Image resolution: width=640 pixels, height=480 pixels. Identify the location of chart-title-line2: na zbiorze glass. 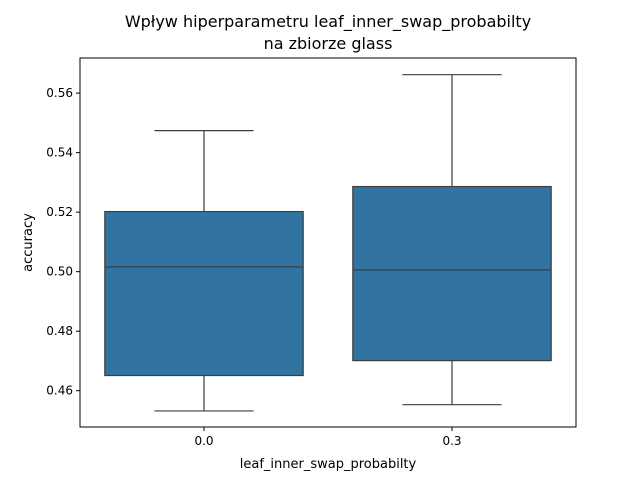
(328, 43).